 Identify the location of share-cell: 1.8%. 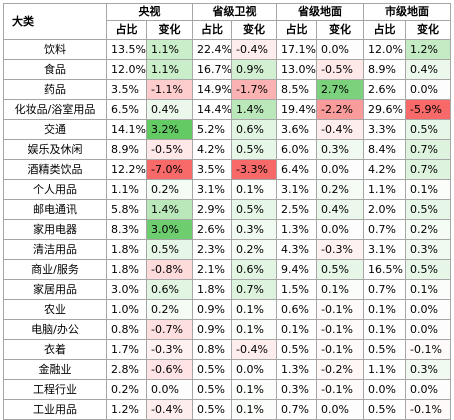
(126, 269).